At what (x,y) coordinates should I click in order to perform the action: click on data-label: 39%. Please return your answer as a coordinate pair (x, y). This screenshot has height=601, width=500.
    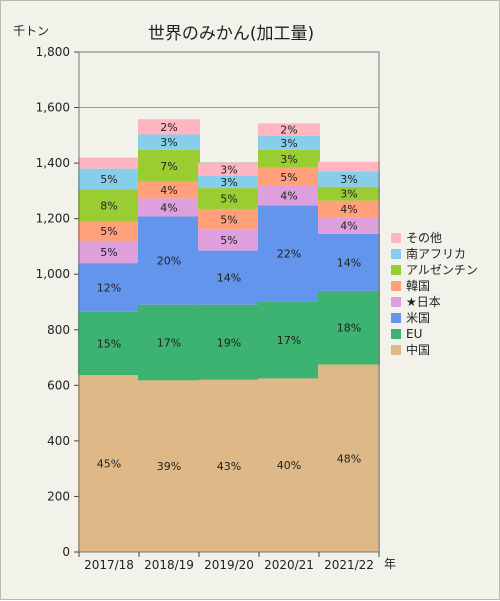
    Looking at the image, I should click on (169, 466).